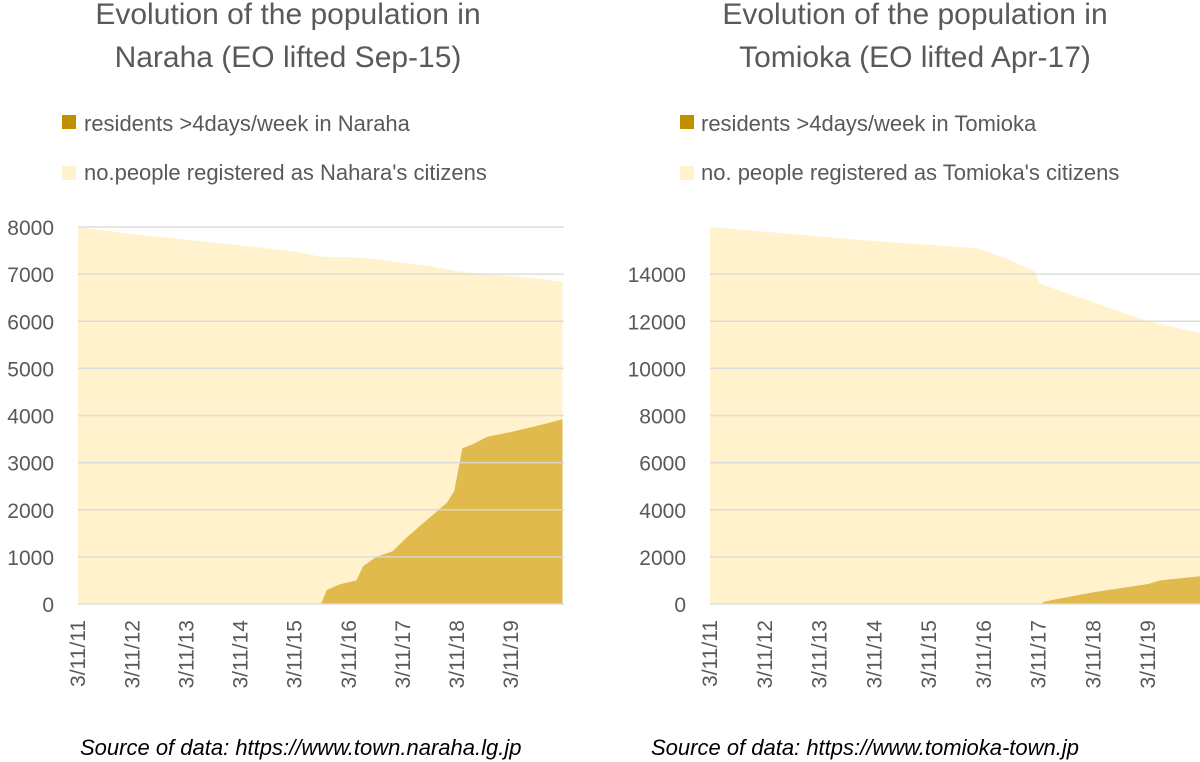 The width and height of the screenshot is (1200, 762). What do you see at coordinates (288, 57) in the screenshot?
I see `chart-title-line-2: Naraha (EO lifted Sep-15)` at bounding box center [288, 57].